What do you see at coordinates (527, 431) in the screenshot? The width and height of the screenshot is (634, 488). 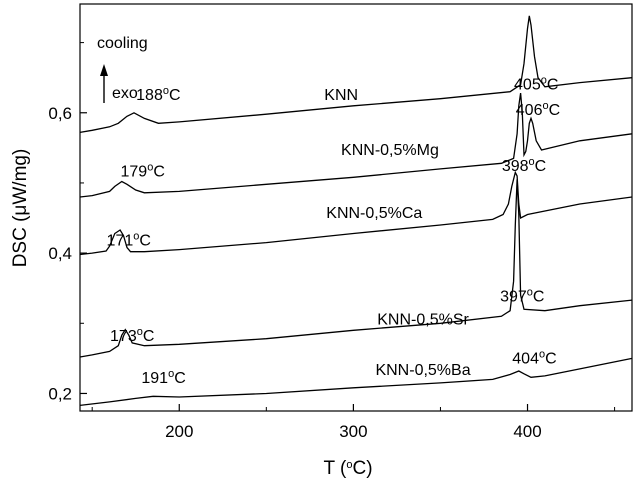 I see `x-tick-label: 400` at bounding box center [527, 431].